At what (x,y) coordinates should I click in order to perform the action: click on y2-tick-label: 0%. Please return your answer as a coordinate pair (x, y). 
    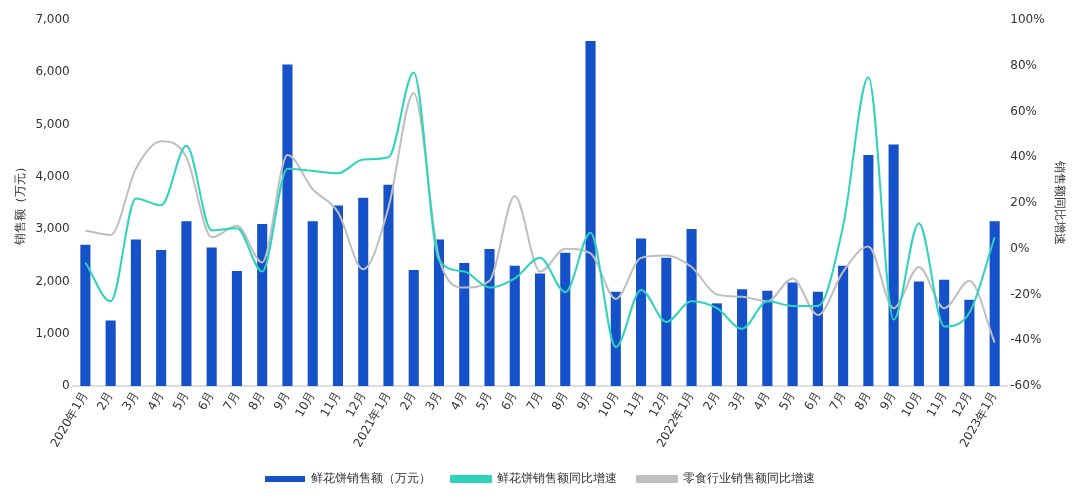
    Looking at the image, I should click on (1020, 247).